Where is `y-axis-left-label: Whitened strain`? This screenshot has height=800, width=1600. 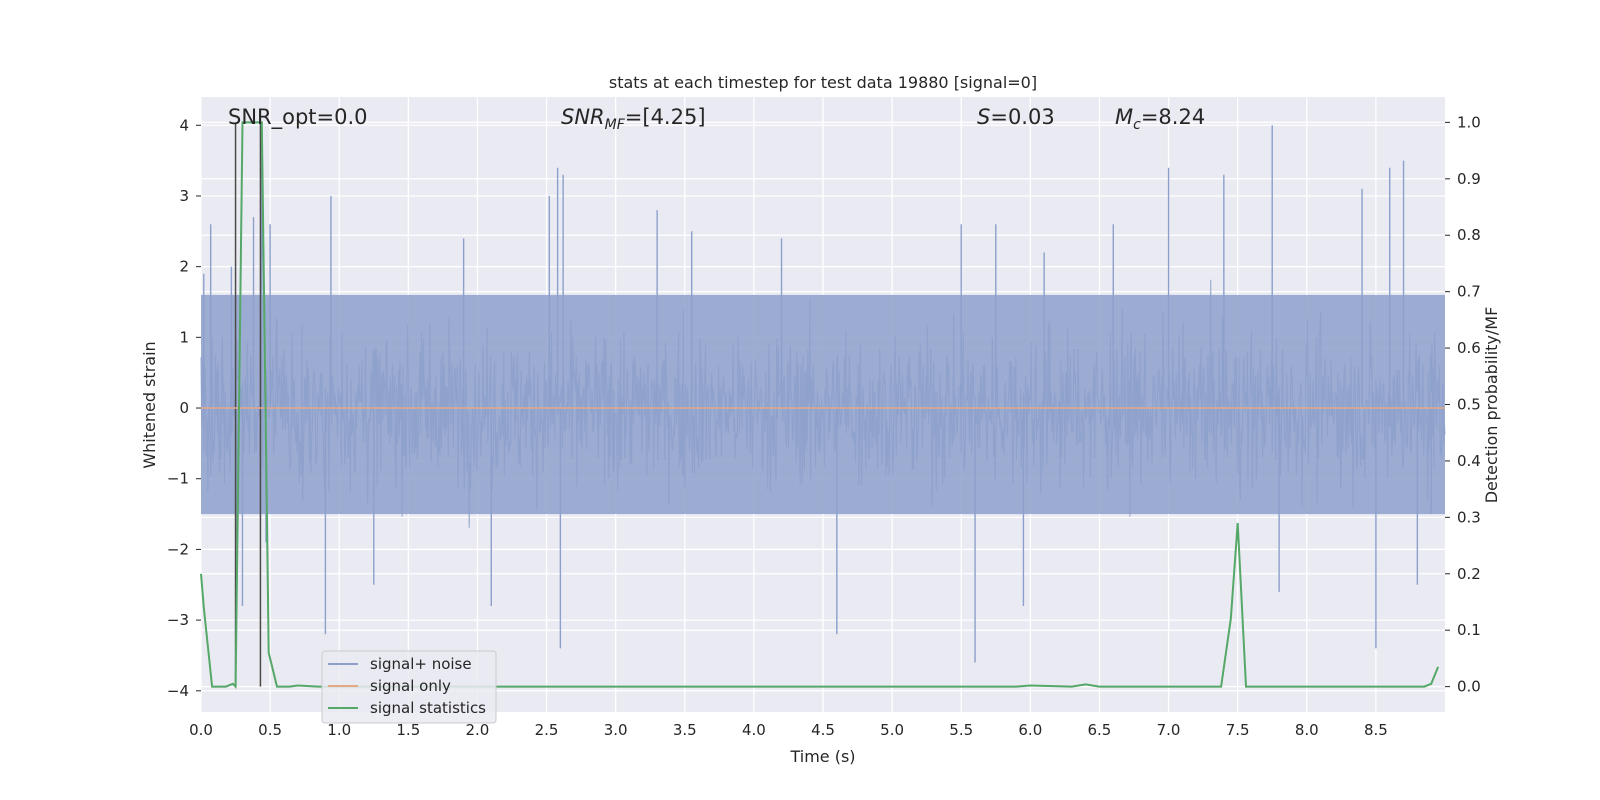
y-axis-left-label: Whitened strain is located at coordinates (149, 404).